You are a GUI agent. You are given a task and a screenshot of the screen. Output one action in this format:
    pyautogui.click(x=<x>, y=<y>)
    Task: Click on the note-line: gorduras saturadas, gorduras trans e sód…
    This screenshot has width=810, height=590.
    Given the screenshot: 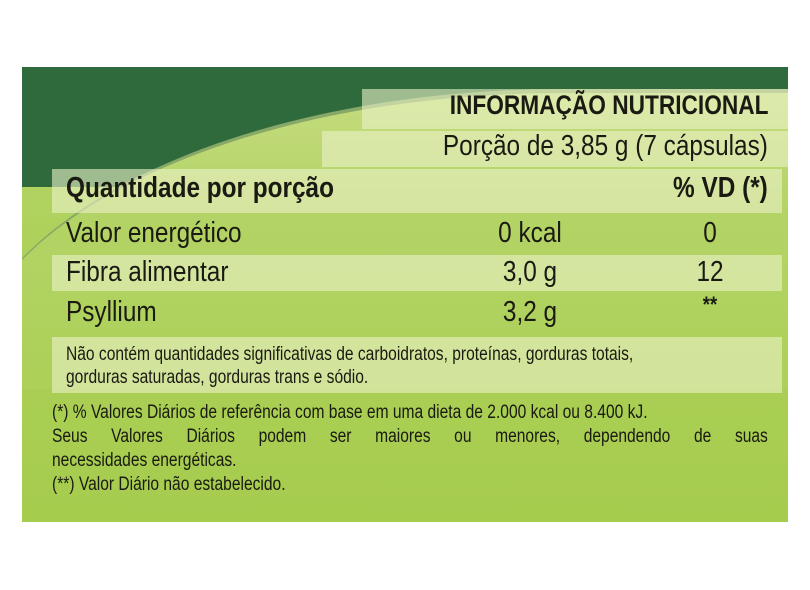 What is the action you would take?
    pyautogui.click(x=217, y=377)
    